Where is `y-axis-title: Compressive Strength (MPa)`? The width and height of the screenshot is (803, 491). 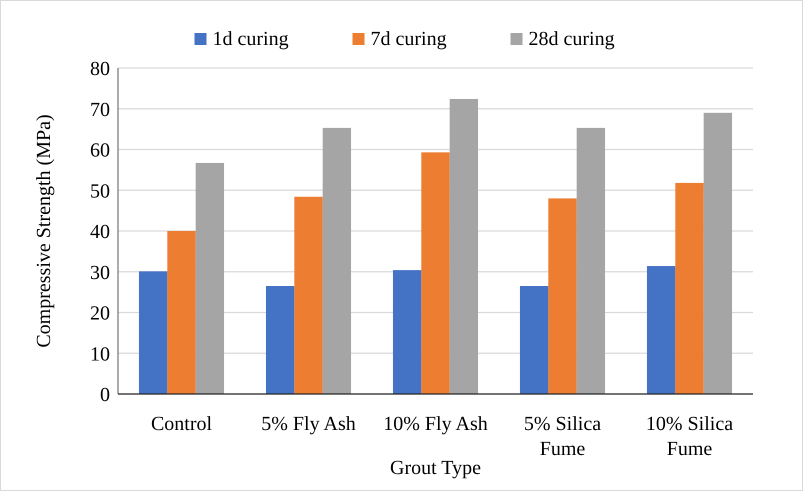 y-axis-title: Compressive Strength (MPa) is located at coordinates (44, 231).